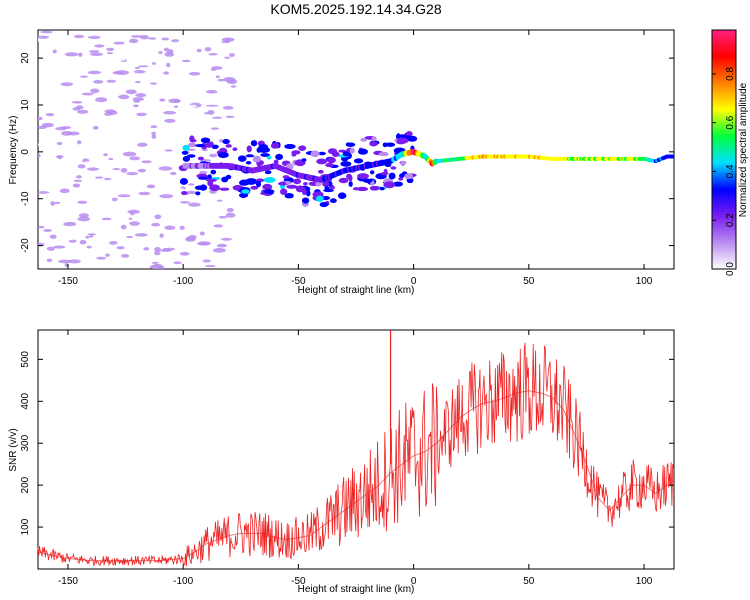  I want to click on snr-x-label: Height of straight line (km), so click(356, 589).